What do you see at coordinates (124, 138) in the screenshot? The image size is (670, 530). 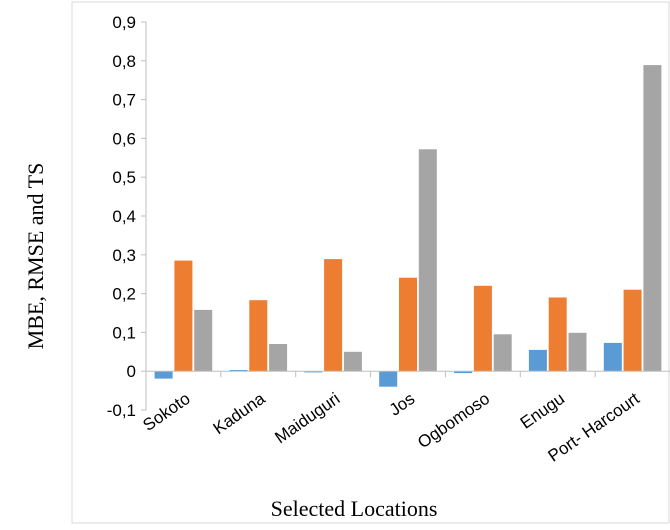 I see `y-tick-label: 0,6` at bounding box center [124, 138].